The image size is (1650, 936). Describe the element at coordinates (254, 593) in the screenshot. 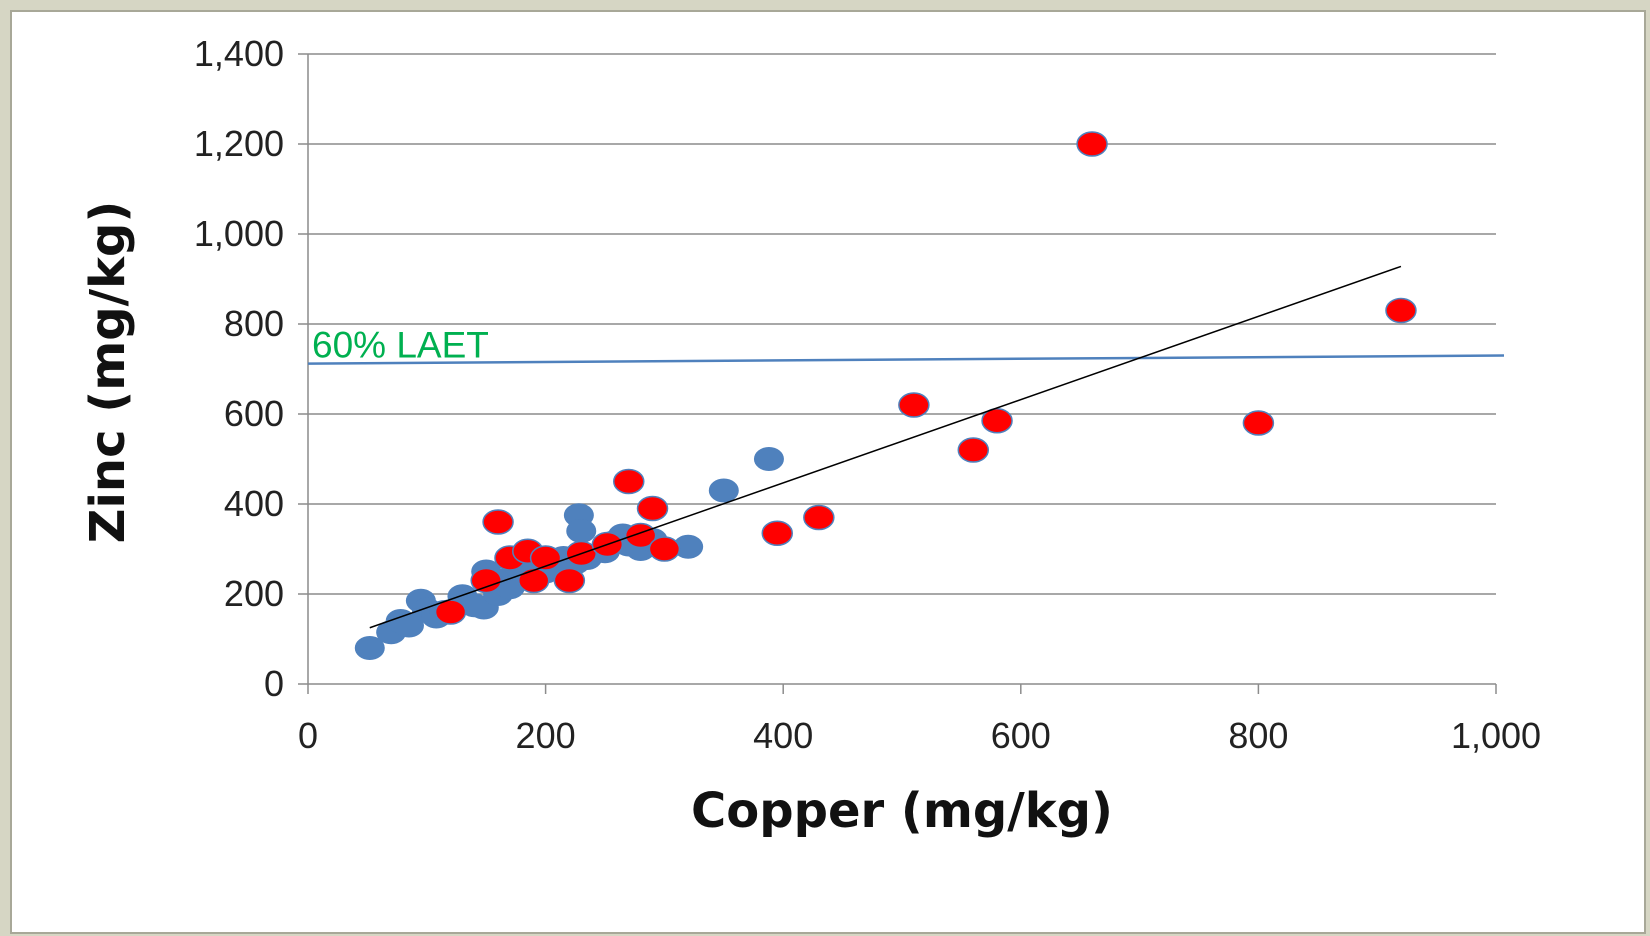

I see `y-tick-label: 200` at that location.